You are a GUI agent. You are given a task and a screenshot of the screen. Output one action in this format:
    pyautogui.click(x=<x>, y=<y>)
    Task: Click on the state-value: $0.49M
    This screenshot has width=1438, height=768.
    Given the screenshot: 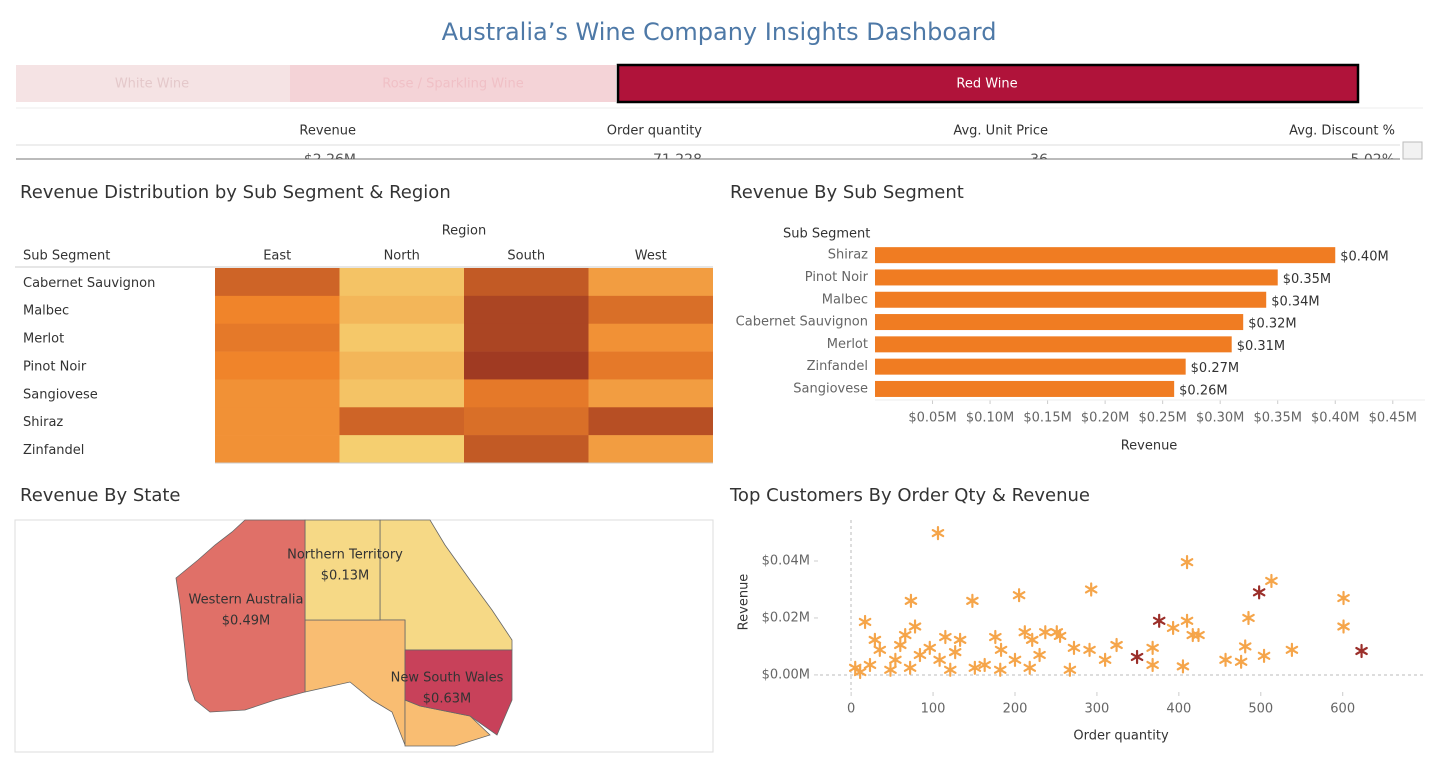 What is the action you would take?
    pyautogui.click(x=246, y=621)
    